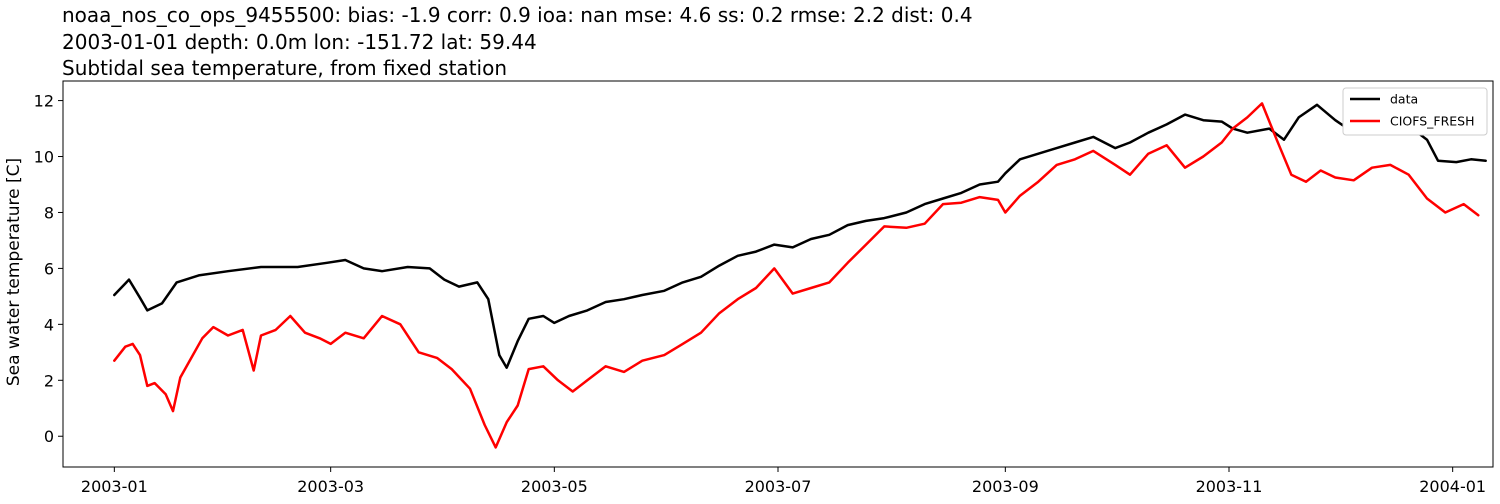 This screenshot has height=504, width=1500. I want to click on x-tick-label: 2003-09, so click(1005, 486).